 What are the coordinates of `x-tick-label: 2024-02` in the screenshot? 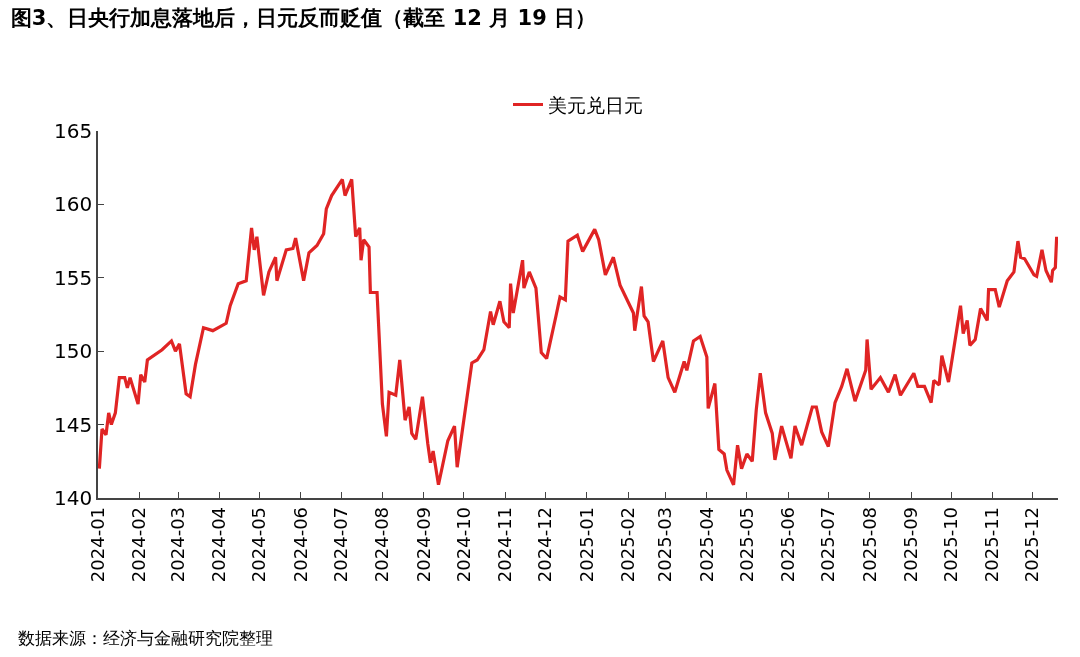 It's located at (139, 544).